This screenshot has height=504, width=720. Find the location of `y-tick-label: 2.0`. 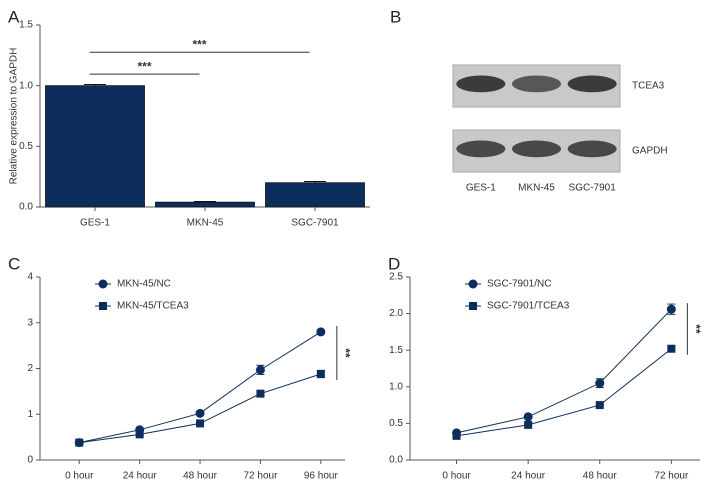

y-tick-label: 2.0 is located at coordinates (396, 313).